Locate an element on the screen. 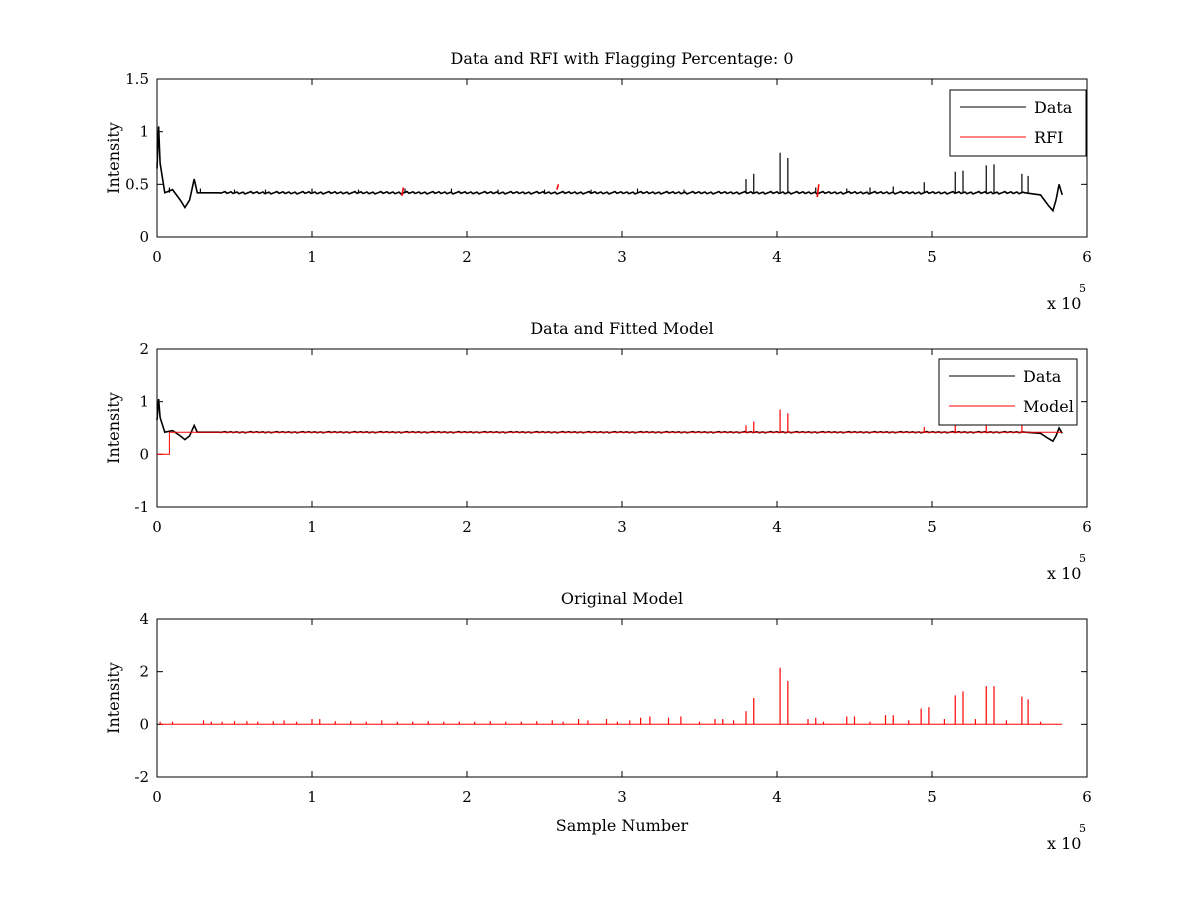  legend: Data RFI is located at coordinates (1018, 123).